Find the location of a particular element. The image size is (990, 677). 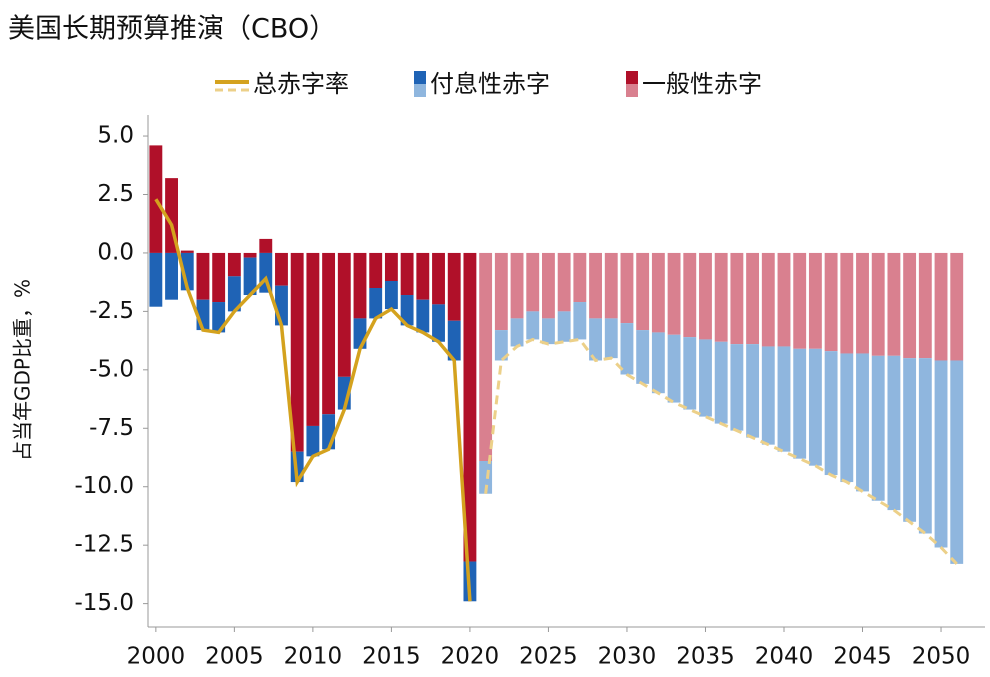

x-tick-label: 2025 is located at coordinates (548, 657).